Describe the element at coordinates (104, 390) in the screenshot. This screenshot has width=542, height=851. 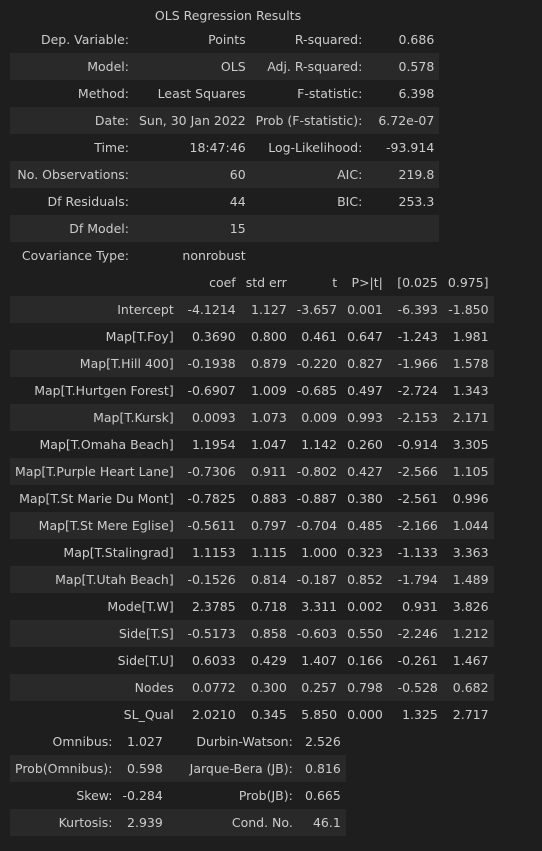
I see `row-label: Map[T.Hurtgen Forest]` at that location.